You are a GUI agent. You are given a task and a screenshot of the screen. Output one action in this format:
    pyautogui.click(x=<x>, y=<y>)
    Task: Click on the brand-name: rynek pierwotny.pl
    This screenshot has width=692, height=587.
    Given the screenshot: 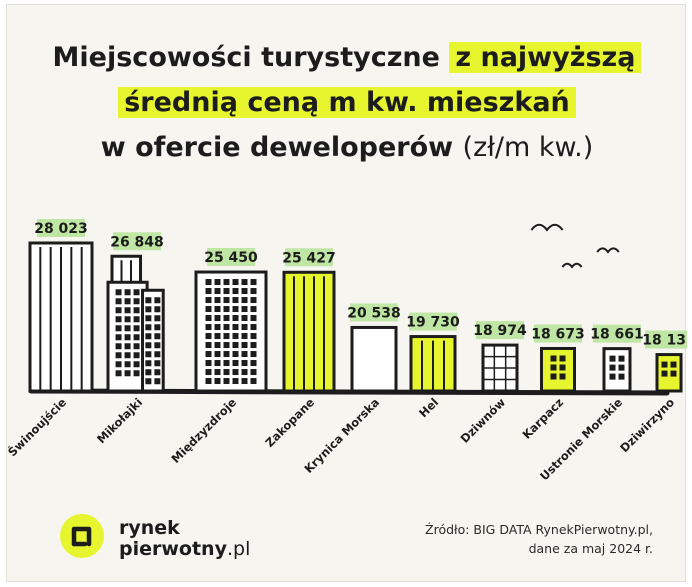 What is the action you would take?
    pyautogui.click(x=184, y=539)
    